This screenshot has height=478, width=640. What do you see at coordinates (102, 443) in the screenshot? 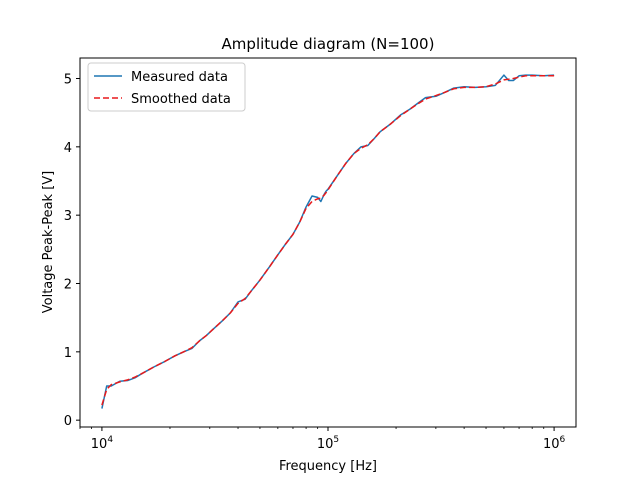
I see `x-tick-label: 10⁴` at bounding box center [102, 443].